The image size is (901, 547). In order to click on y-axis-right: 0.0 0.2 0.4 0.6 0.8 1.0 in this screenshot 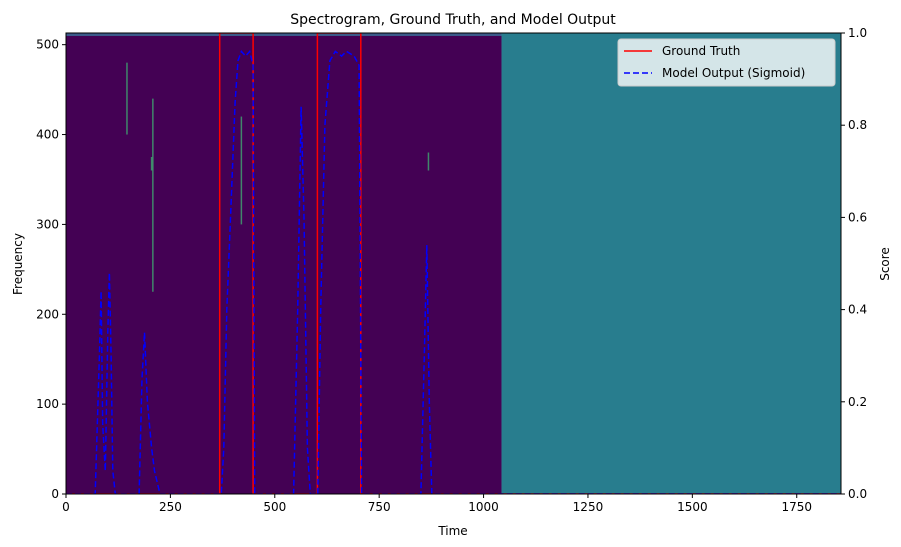, I will do `click(854, 263)`.